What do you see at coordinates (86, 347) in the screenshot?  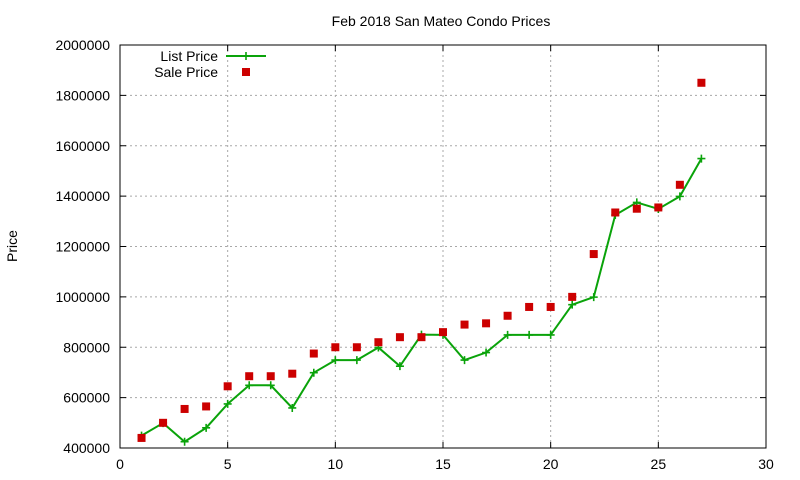 I see `y-tick-label: 800000` at bounding box center [86, 347].